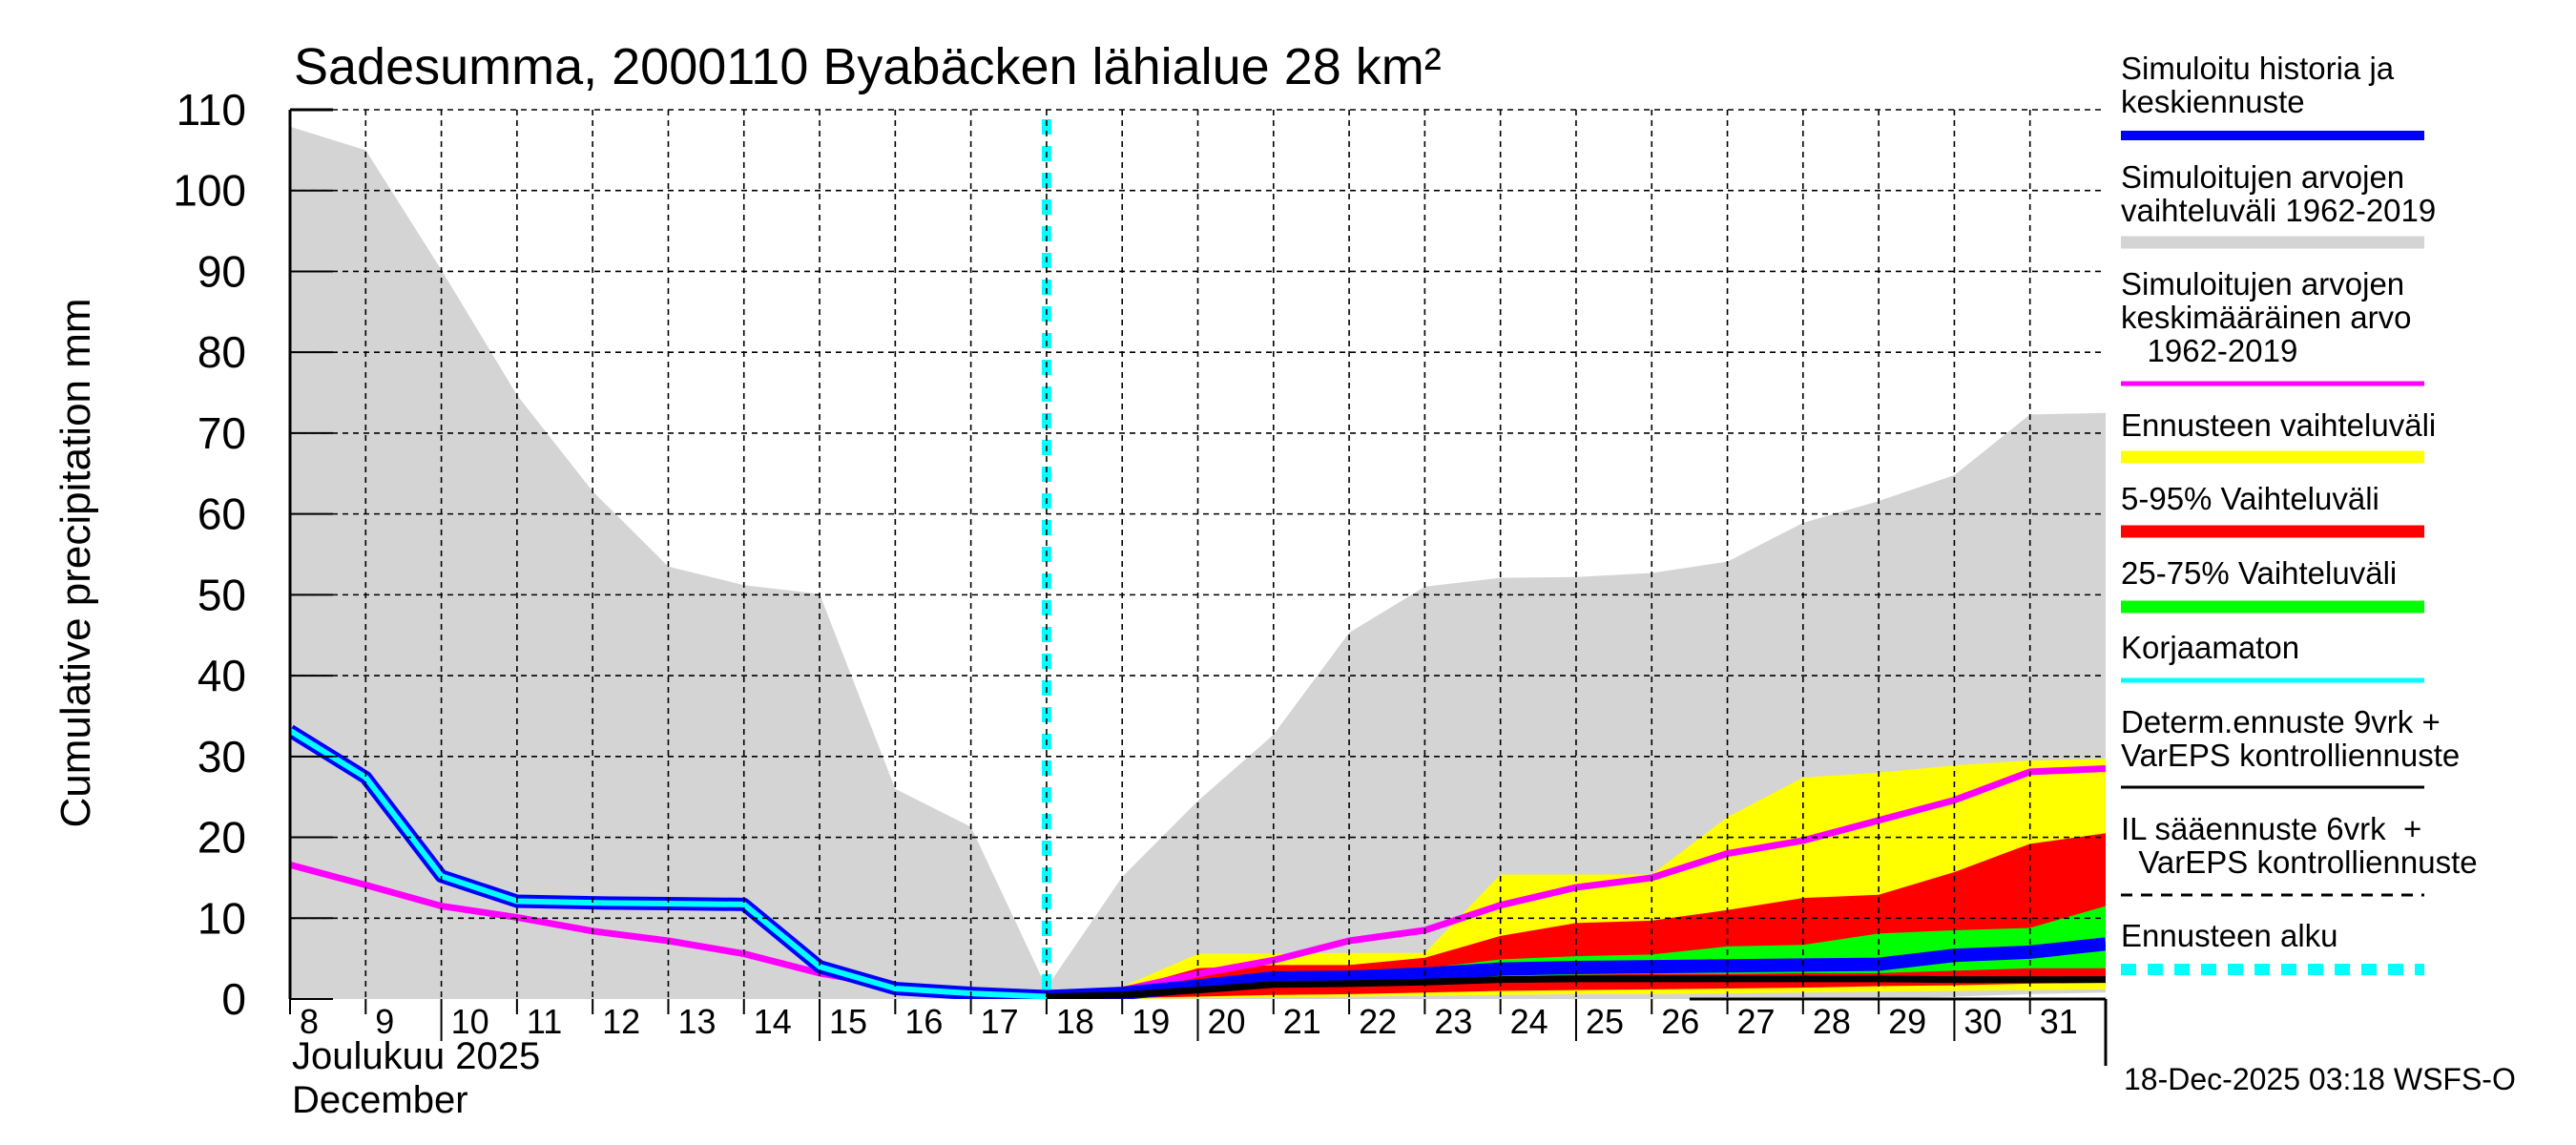 Image resolution: width=2576 pixels, height=1145 pixels. Describe the element at coordinates (2250, 499) in the screenshot. I see `legend-label: 5-95% Vaihteluväli` at that location.